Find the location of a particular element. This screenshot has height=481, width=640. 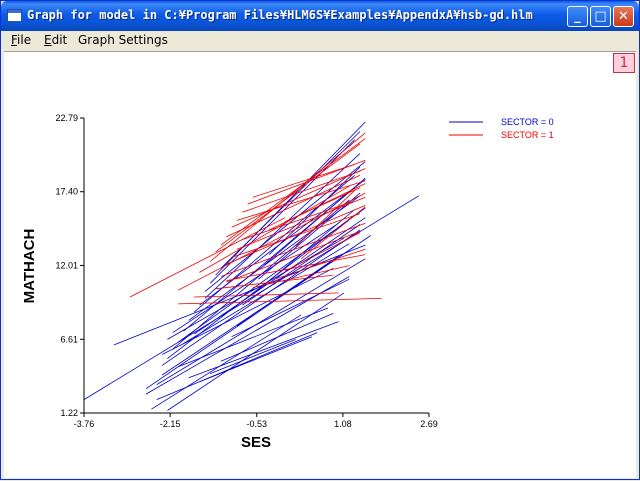

chart-legend: SECTOR = 0 SECTOR = 1 is located at coordinates (501, 128).